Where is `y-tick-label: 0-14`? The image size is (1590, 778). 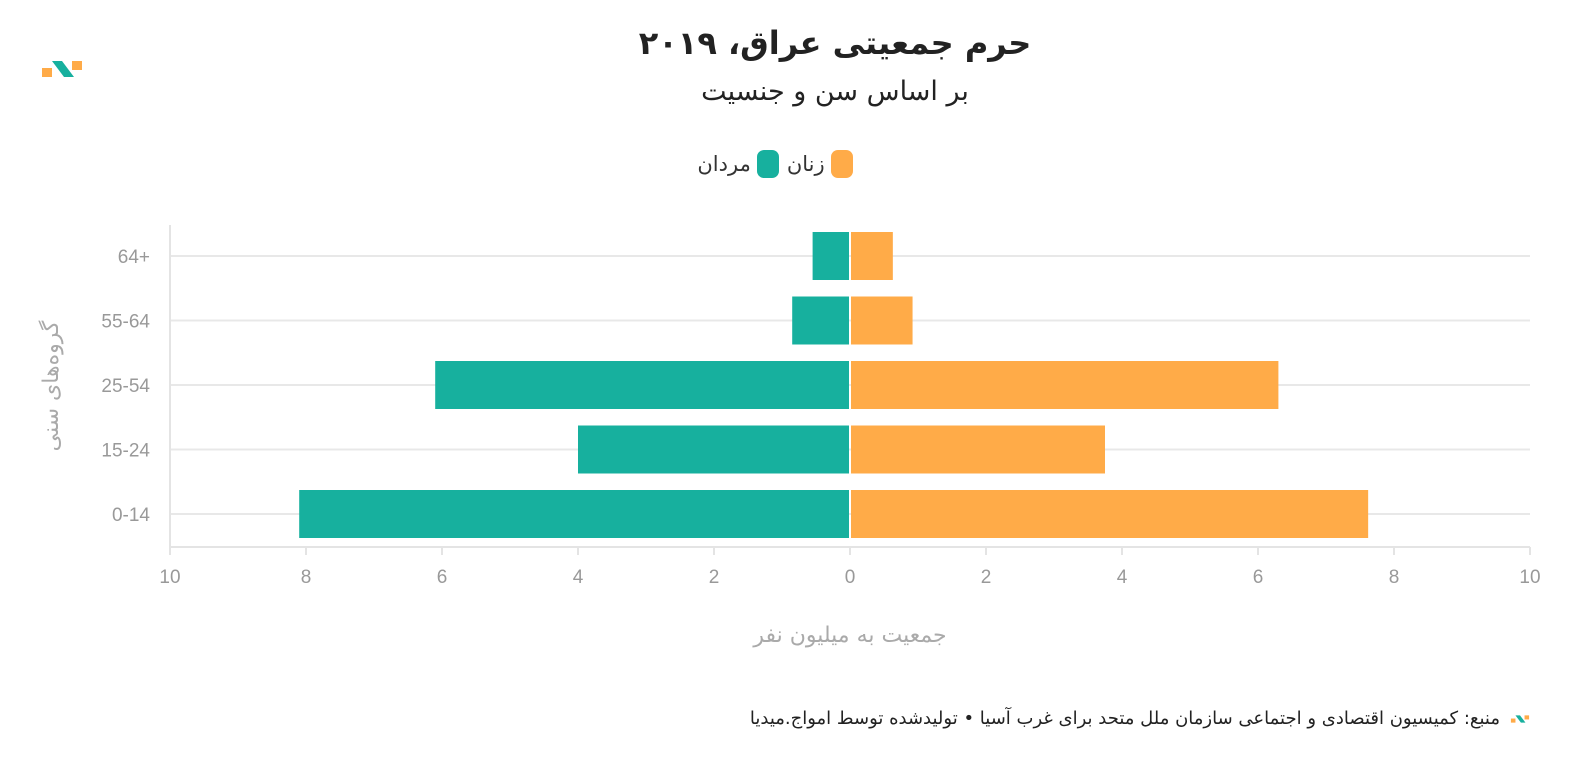
y-tick-label: 0-14 is located at coordinates (131, 515).